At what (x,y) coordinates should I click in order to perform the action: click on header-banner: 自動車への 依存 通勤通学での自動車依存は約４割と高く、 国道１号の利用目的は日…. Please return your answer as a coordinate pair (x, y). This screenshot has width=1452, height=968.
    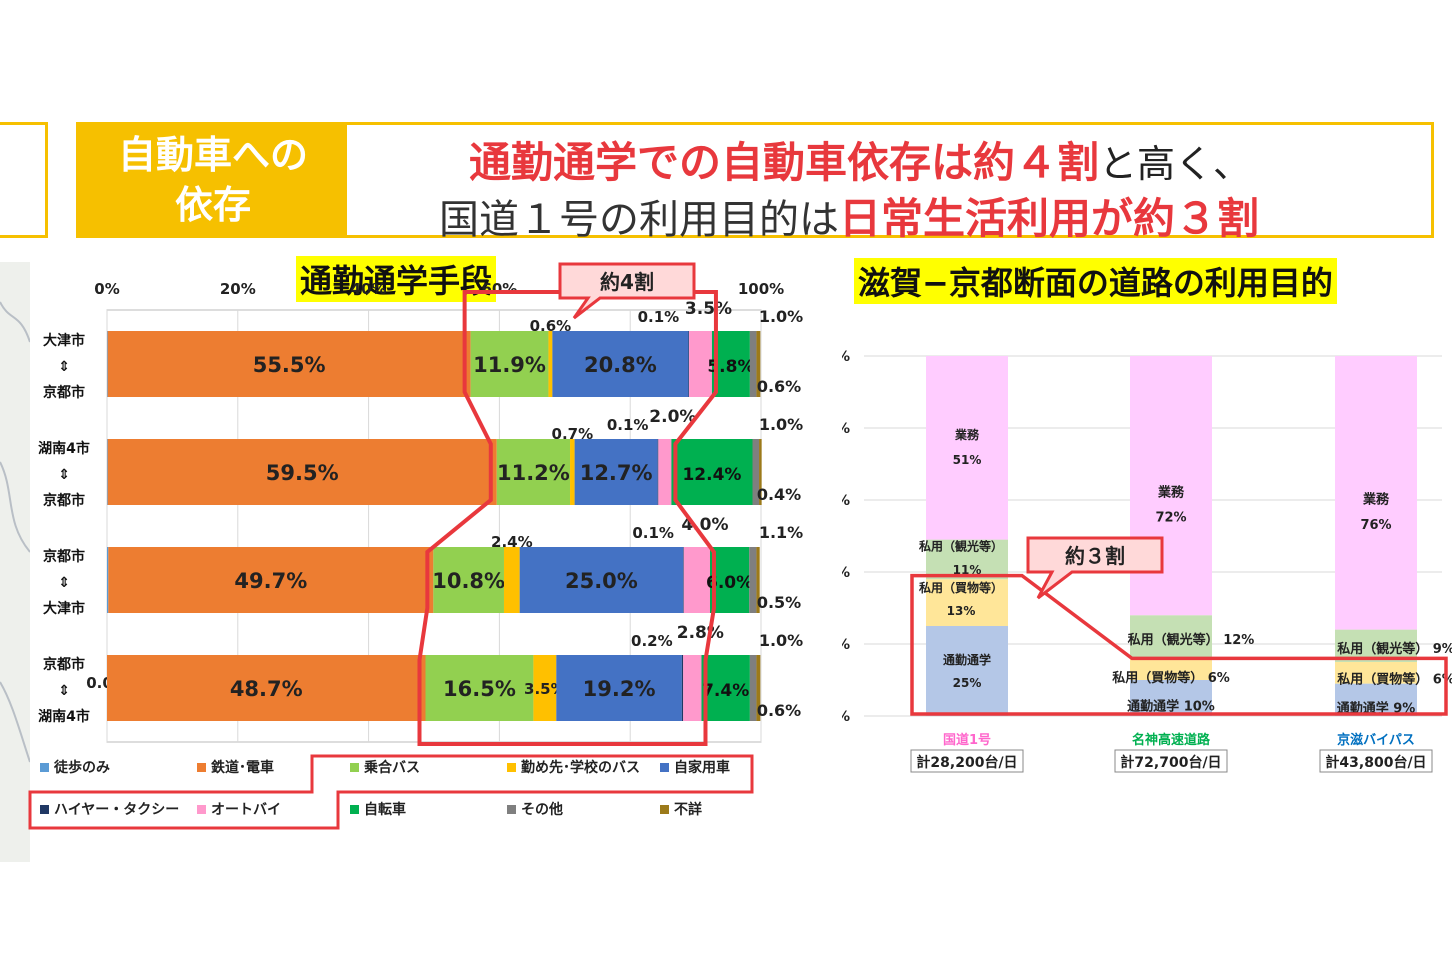
    Looking at the image, I should click on (755, 182).